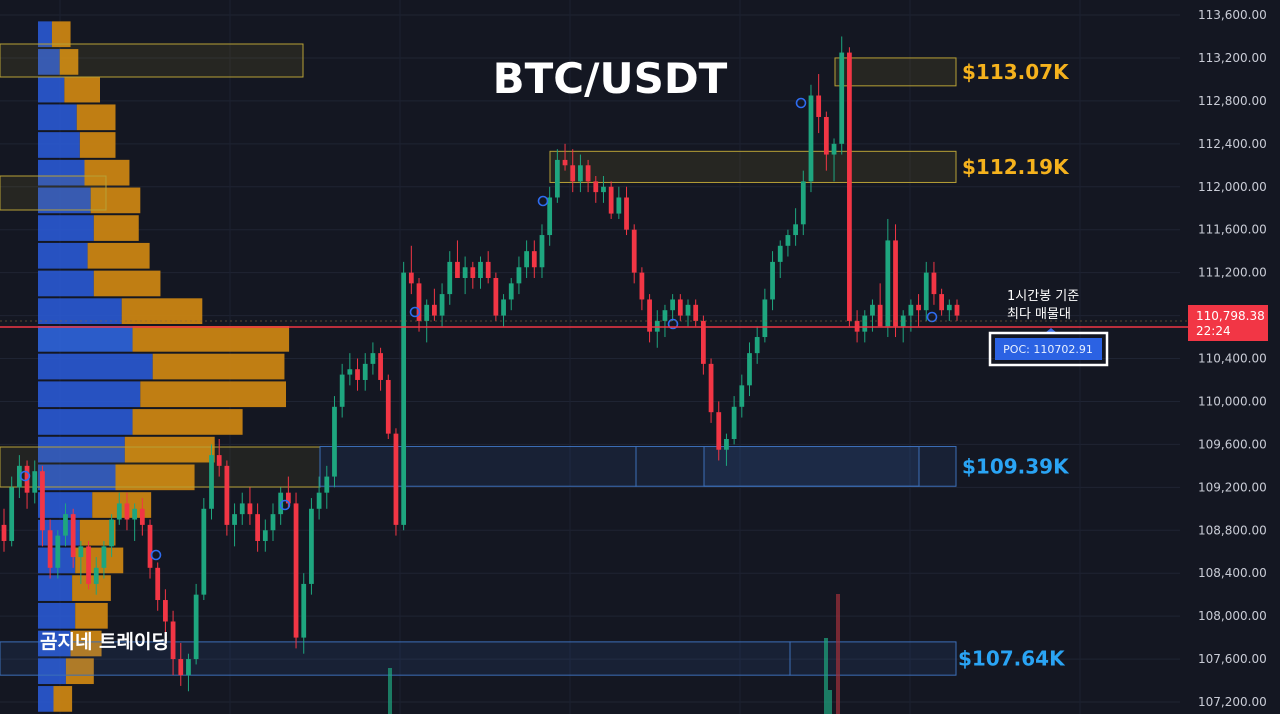 Image resolution: width=1280 pixels, height=714 pixels. I want to click on y-tick-label: 108,800.00, so click(1232, 530).